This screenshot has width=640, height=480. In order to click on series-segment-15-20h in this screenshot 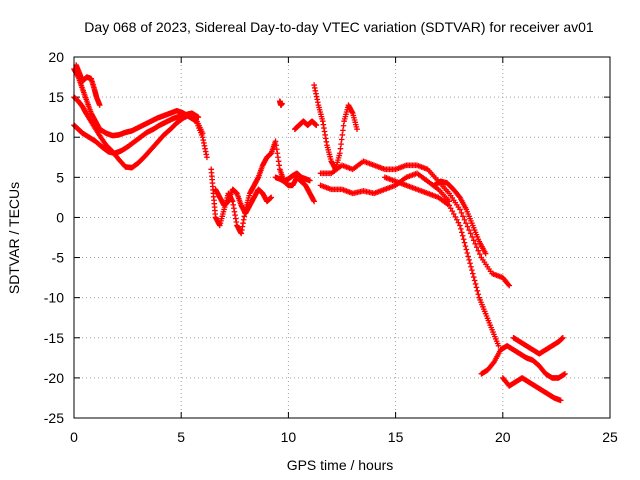, I will do `click(442, 261)`.